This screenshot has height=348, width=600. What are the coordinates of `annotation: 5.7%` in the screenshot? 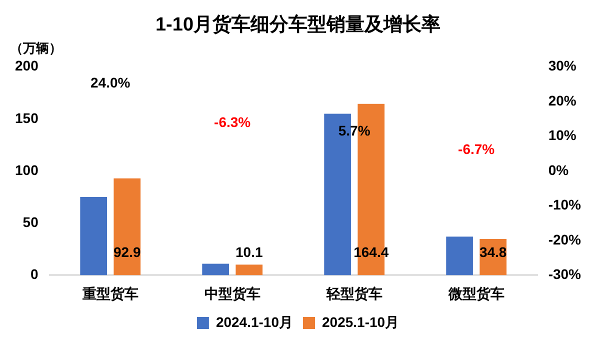 It's located at (354, 130).